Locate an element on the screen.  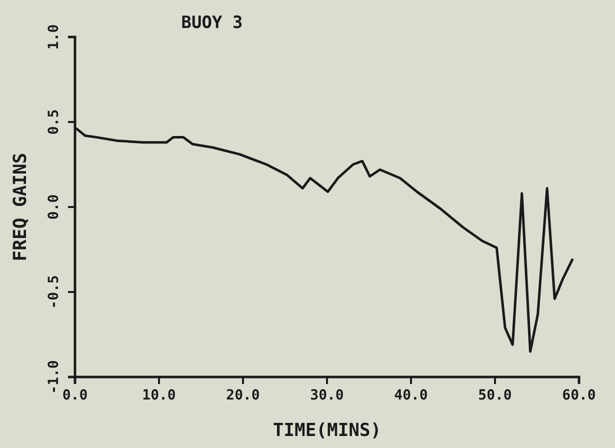
x-tick-label: 20.0 is located at coordinates (243, 396).